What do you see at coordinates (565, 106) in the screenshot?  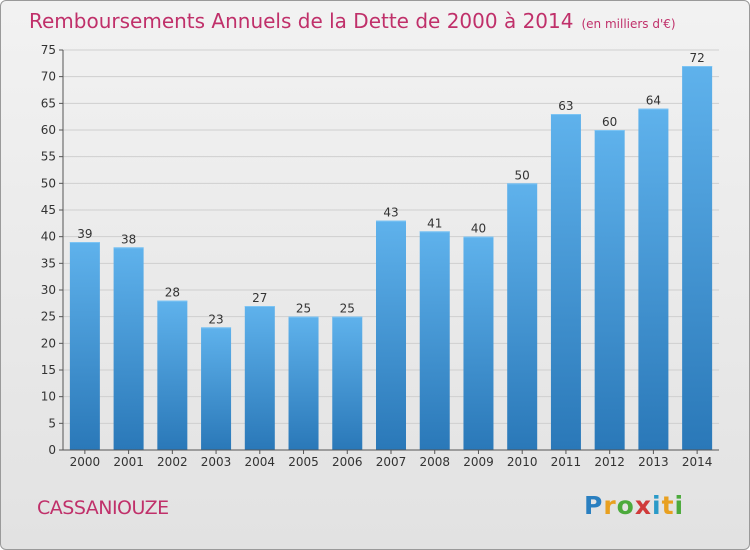 I see `value-label-2011: 63` at bounding box center [565, 106].